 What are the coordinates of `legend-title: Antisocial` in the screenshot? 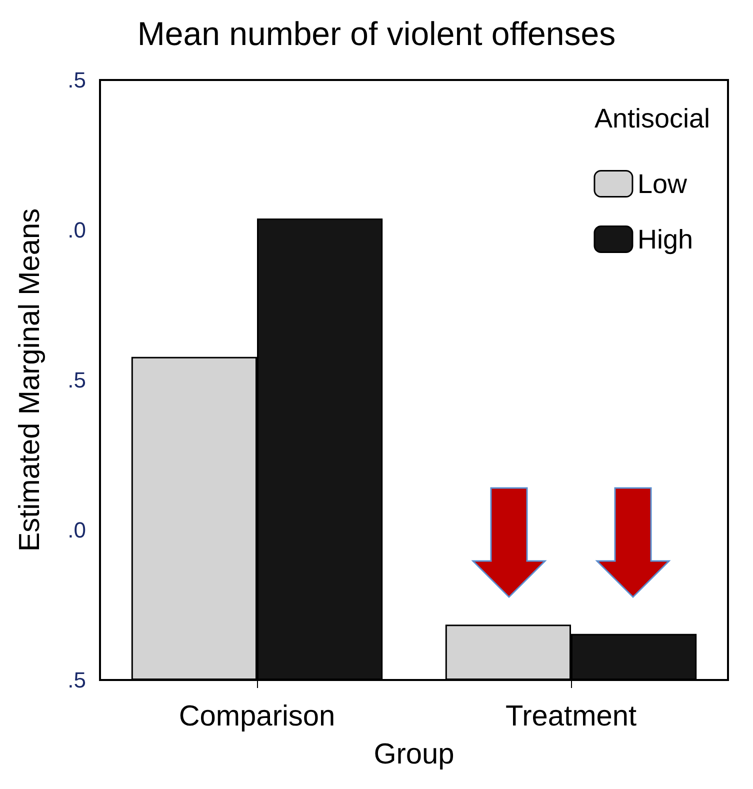 It's located at (652, 119).